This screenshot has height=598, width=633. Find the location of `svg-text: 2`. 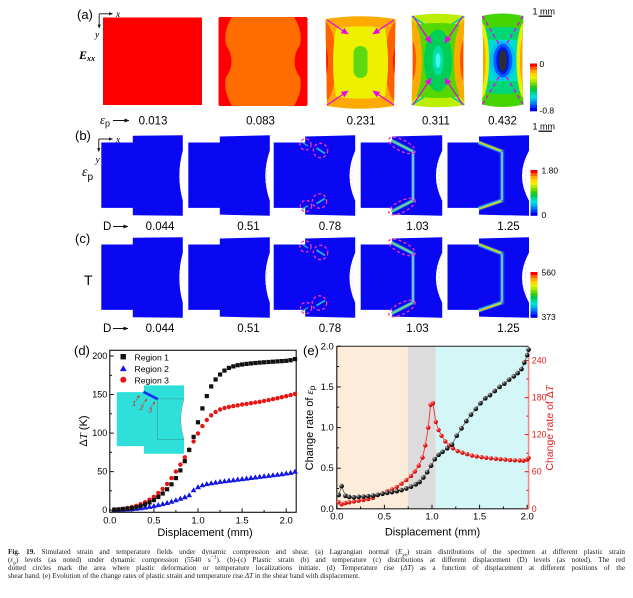

svg-text: 2 is located at coordinates (142, 407).